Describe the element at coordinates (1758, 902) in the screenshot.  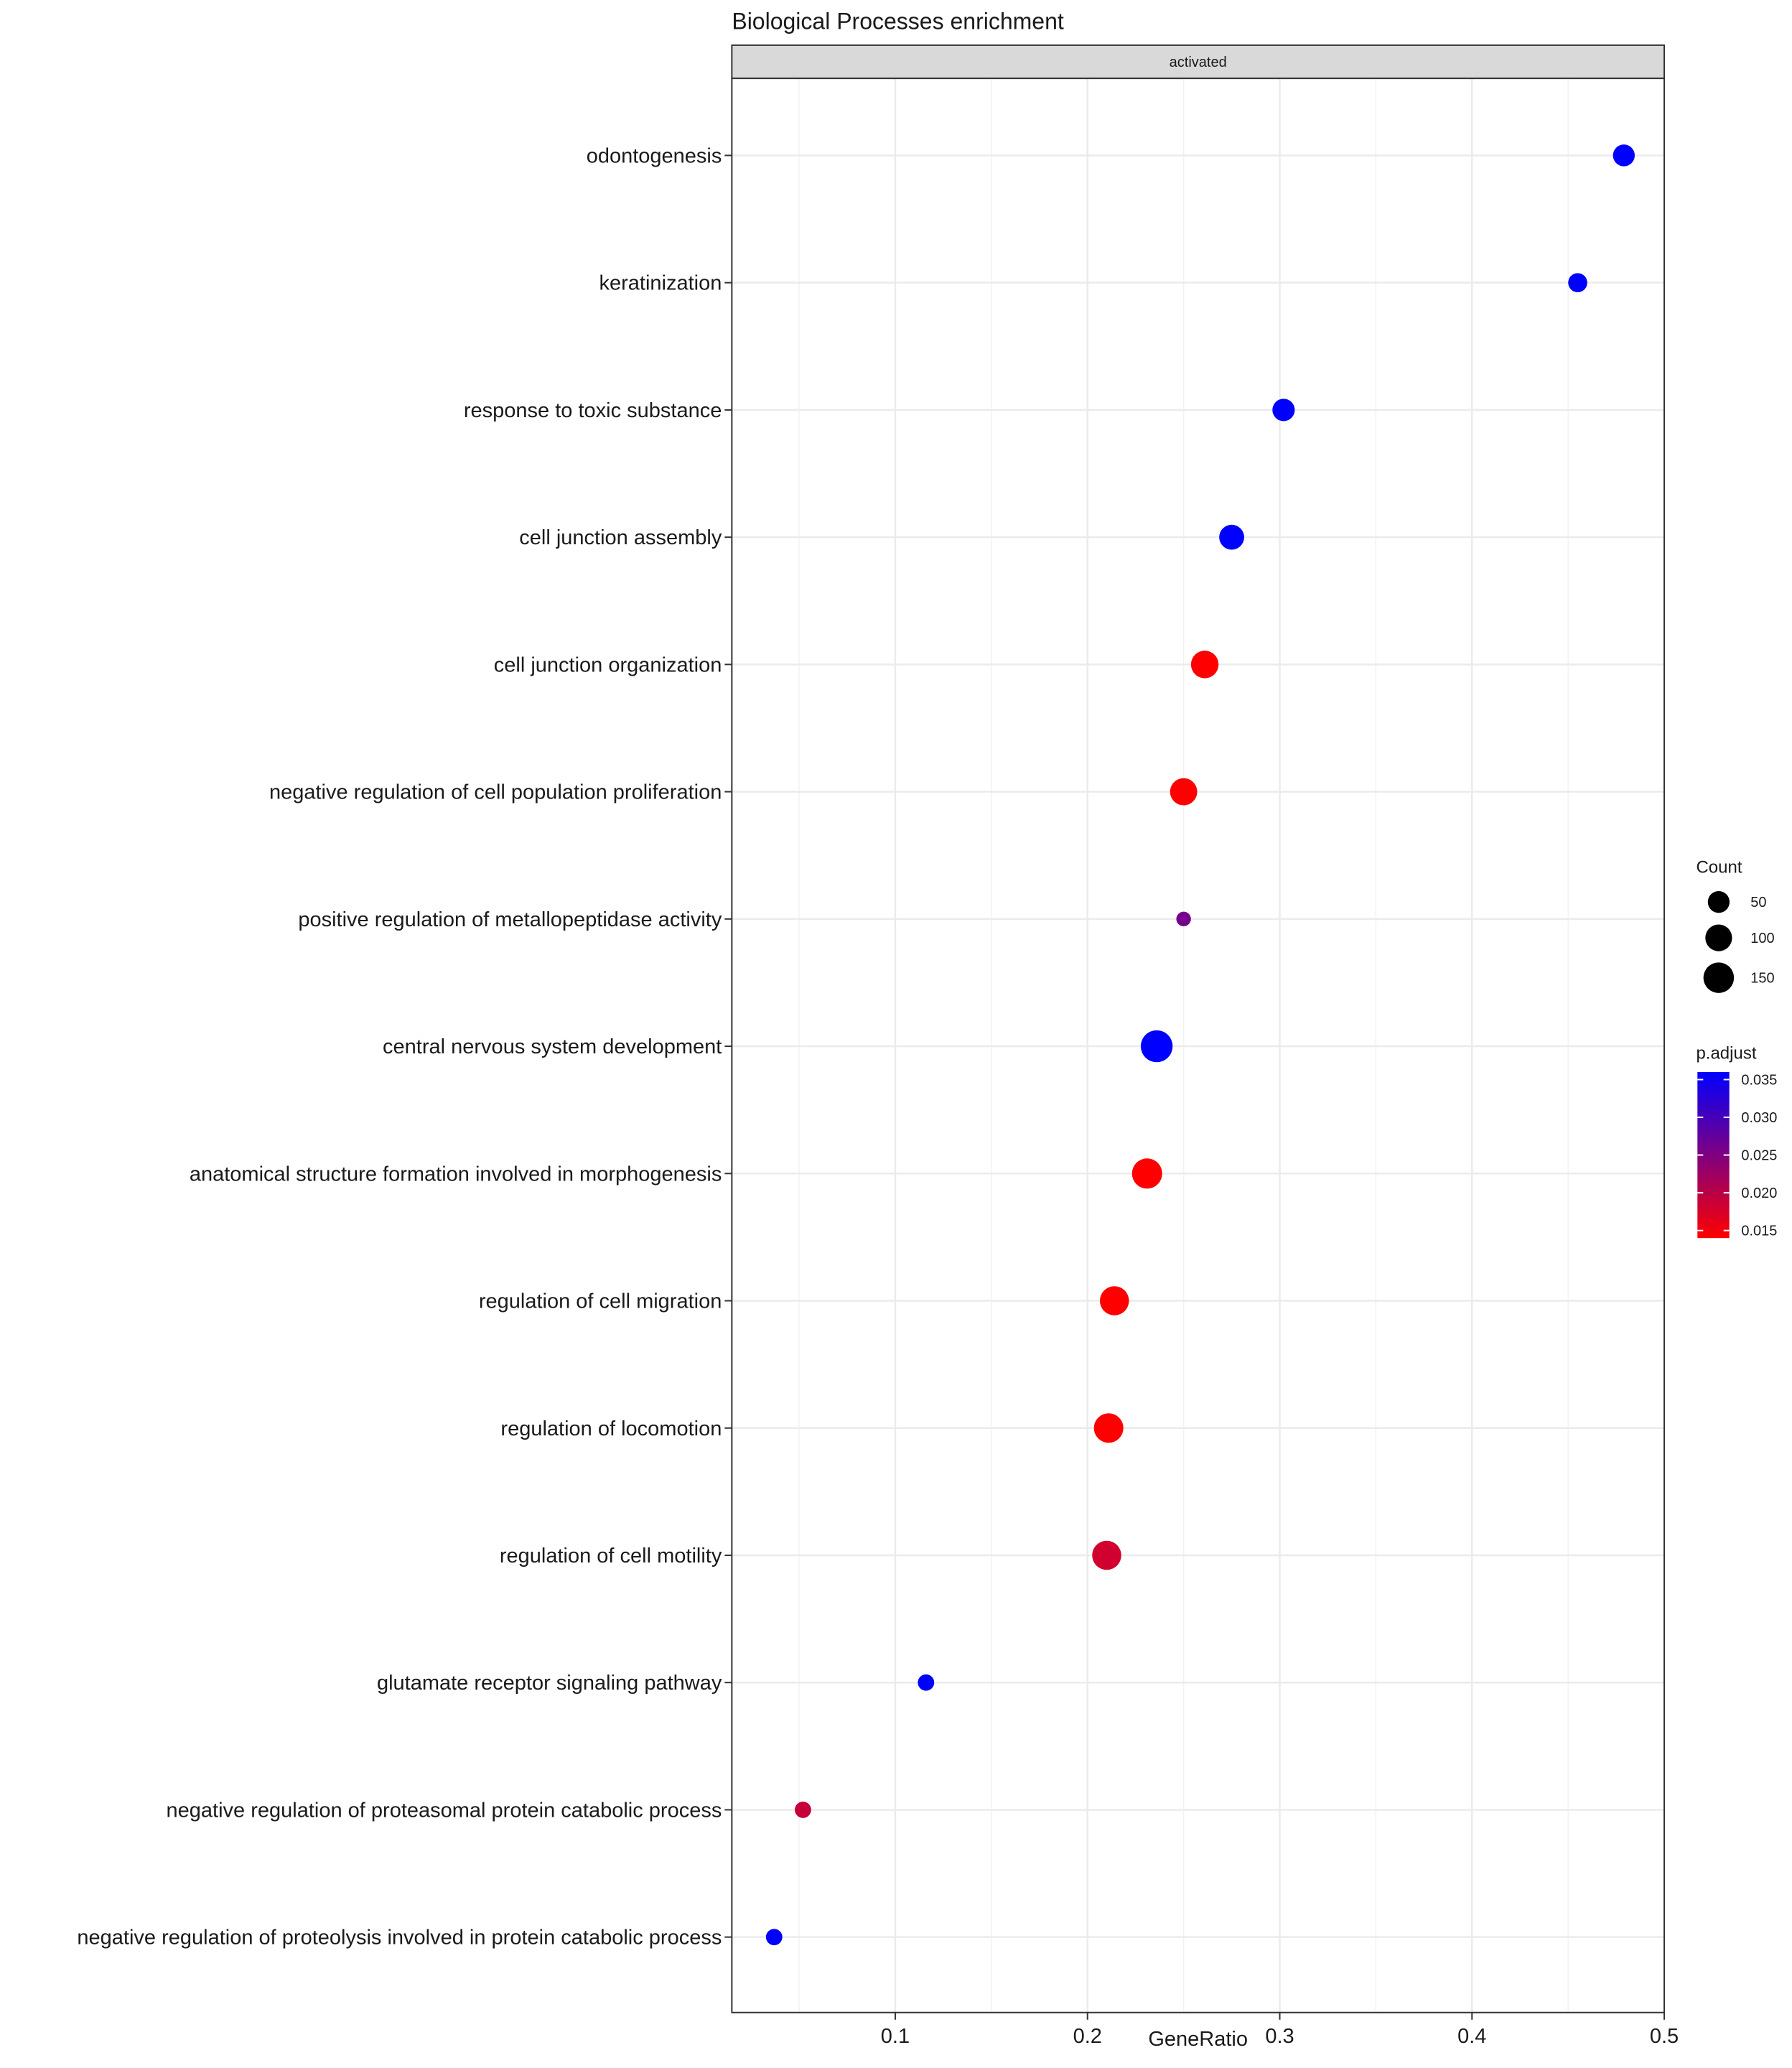
I see `legend-count-label: 50` at that location.